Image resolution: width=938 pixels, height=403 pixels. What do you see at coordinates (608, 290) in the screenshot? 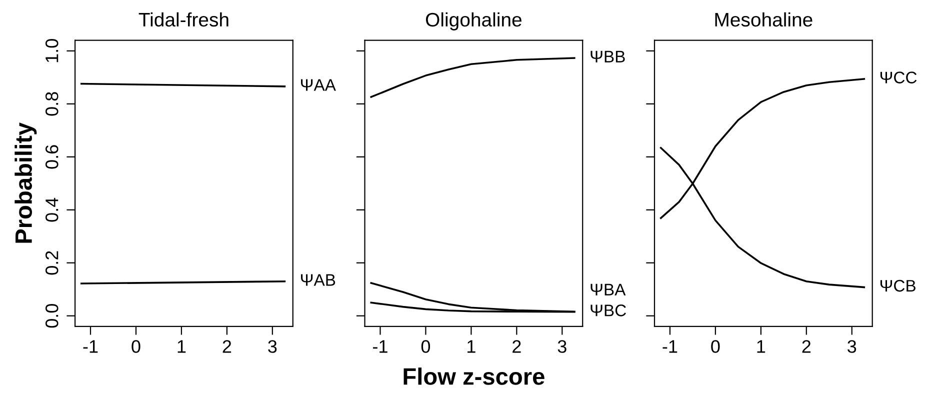
I see `series-label: ΨBA` at bounding box center [608, 290].